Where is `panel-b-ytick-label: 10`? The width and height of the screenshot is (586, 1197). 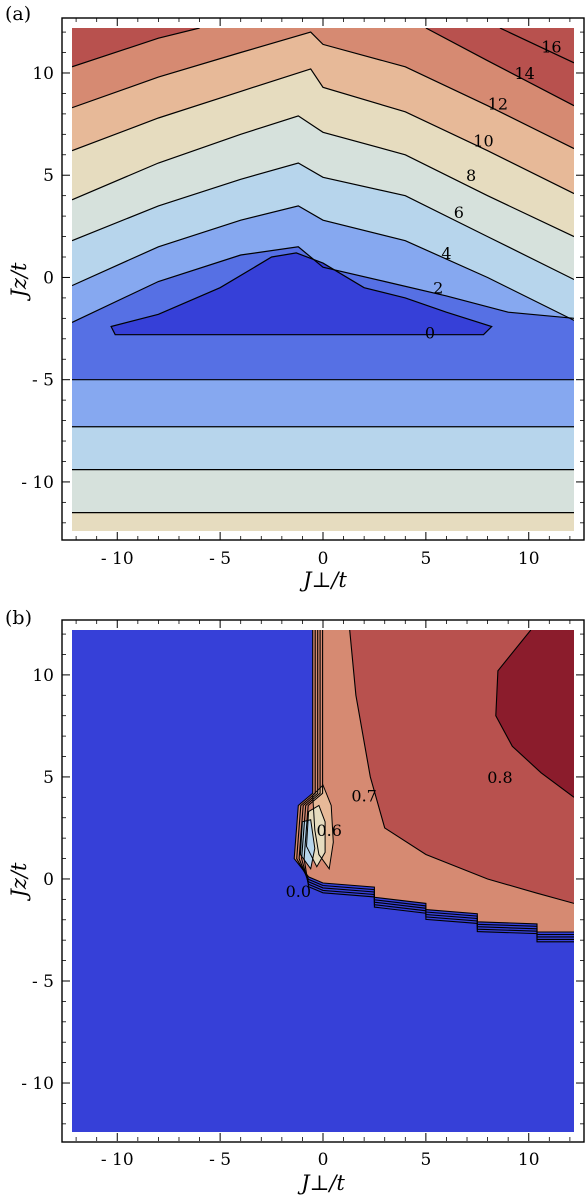
panel-b-ytick-label: 10 is located at coordinates (43, 676).